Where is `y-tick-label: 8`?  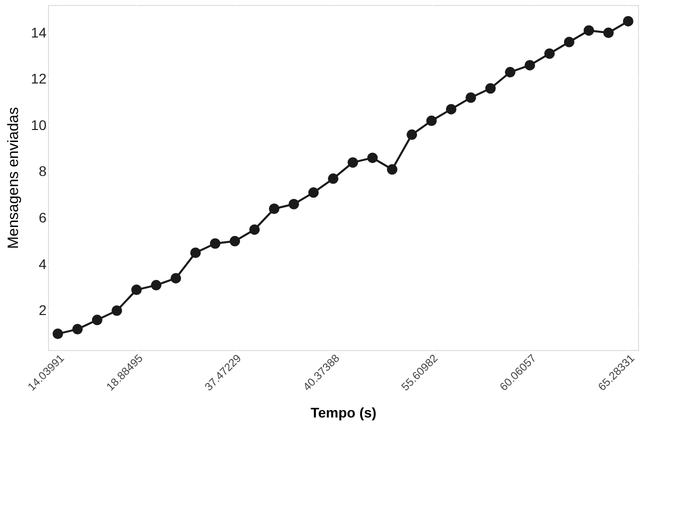
y-tick-label: 8 is located at coordinates (42, 171).